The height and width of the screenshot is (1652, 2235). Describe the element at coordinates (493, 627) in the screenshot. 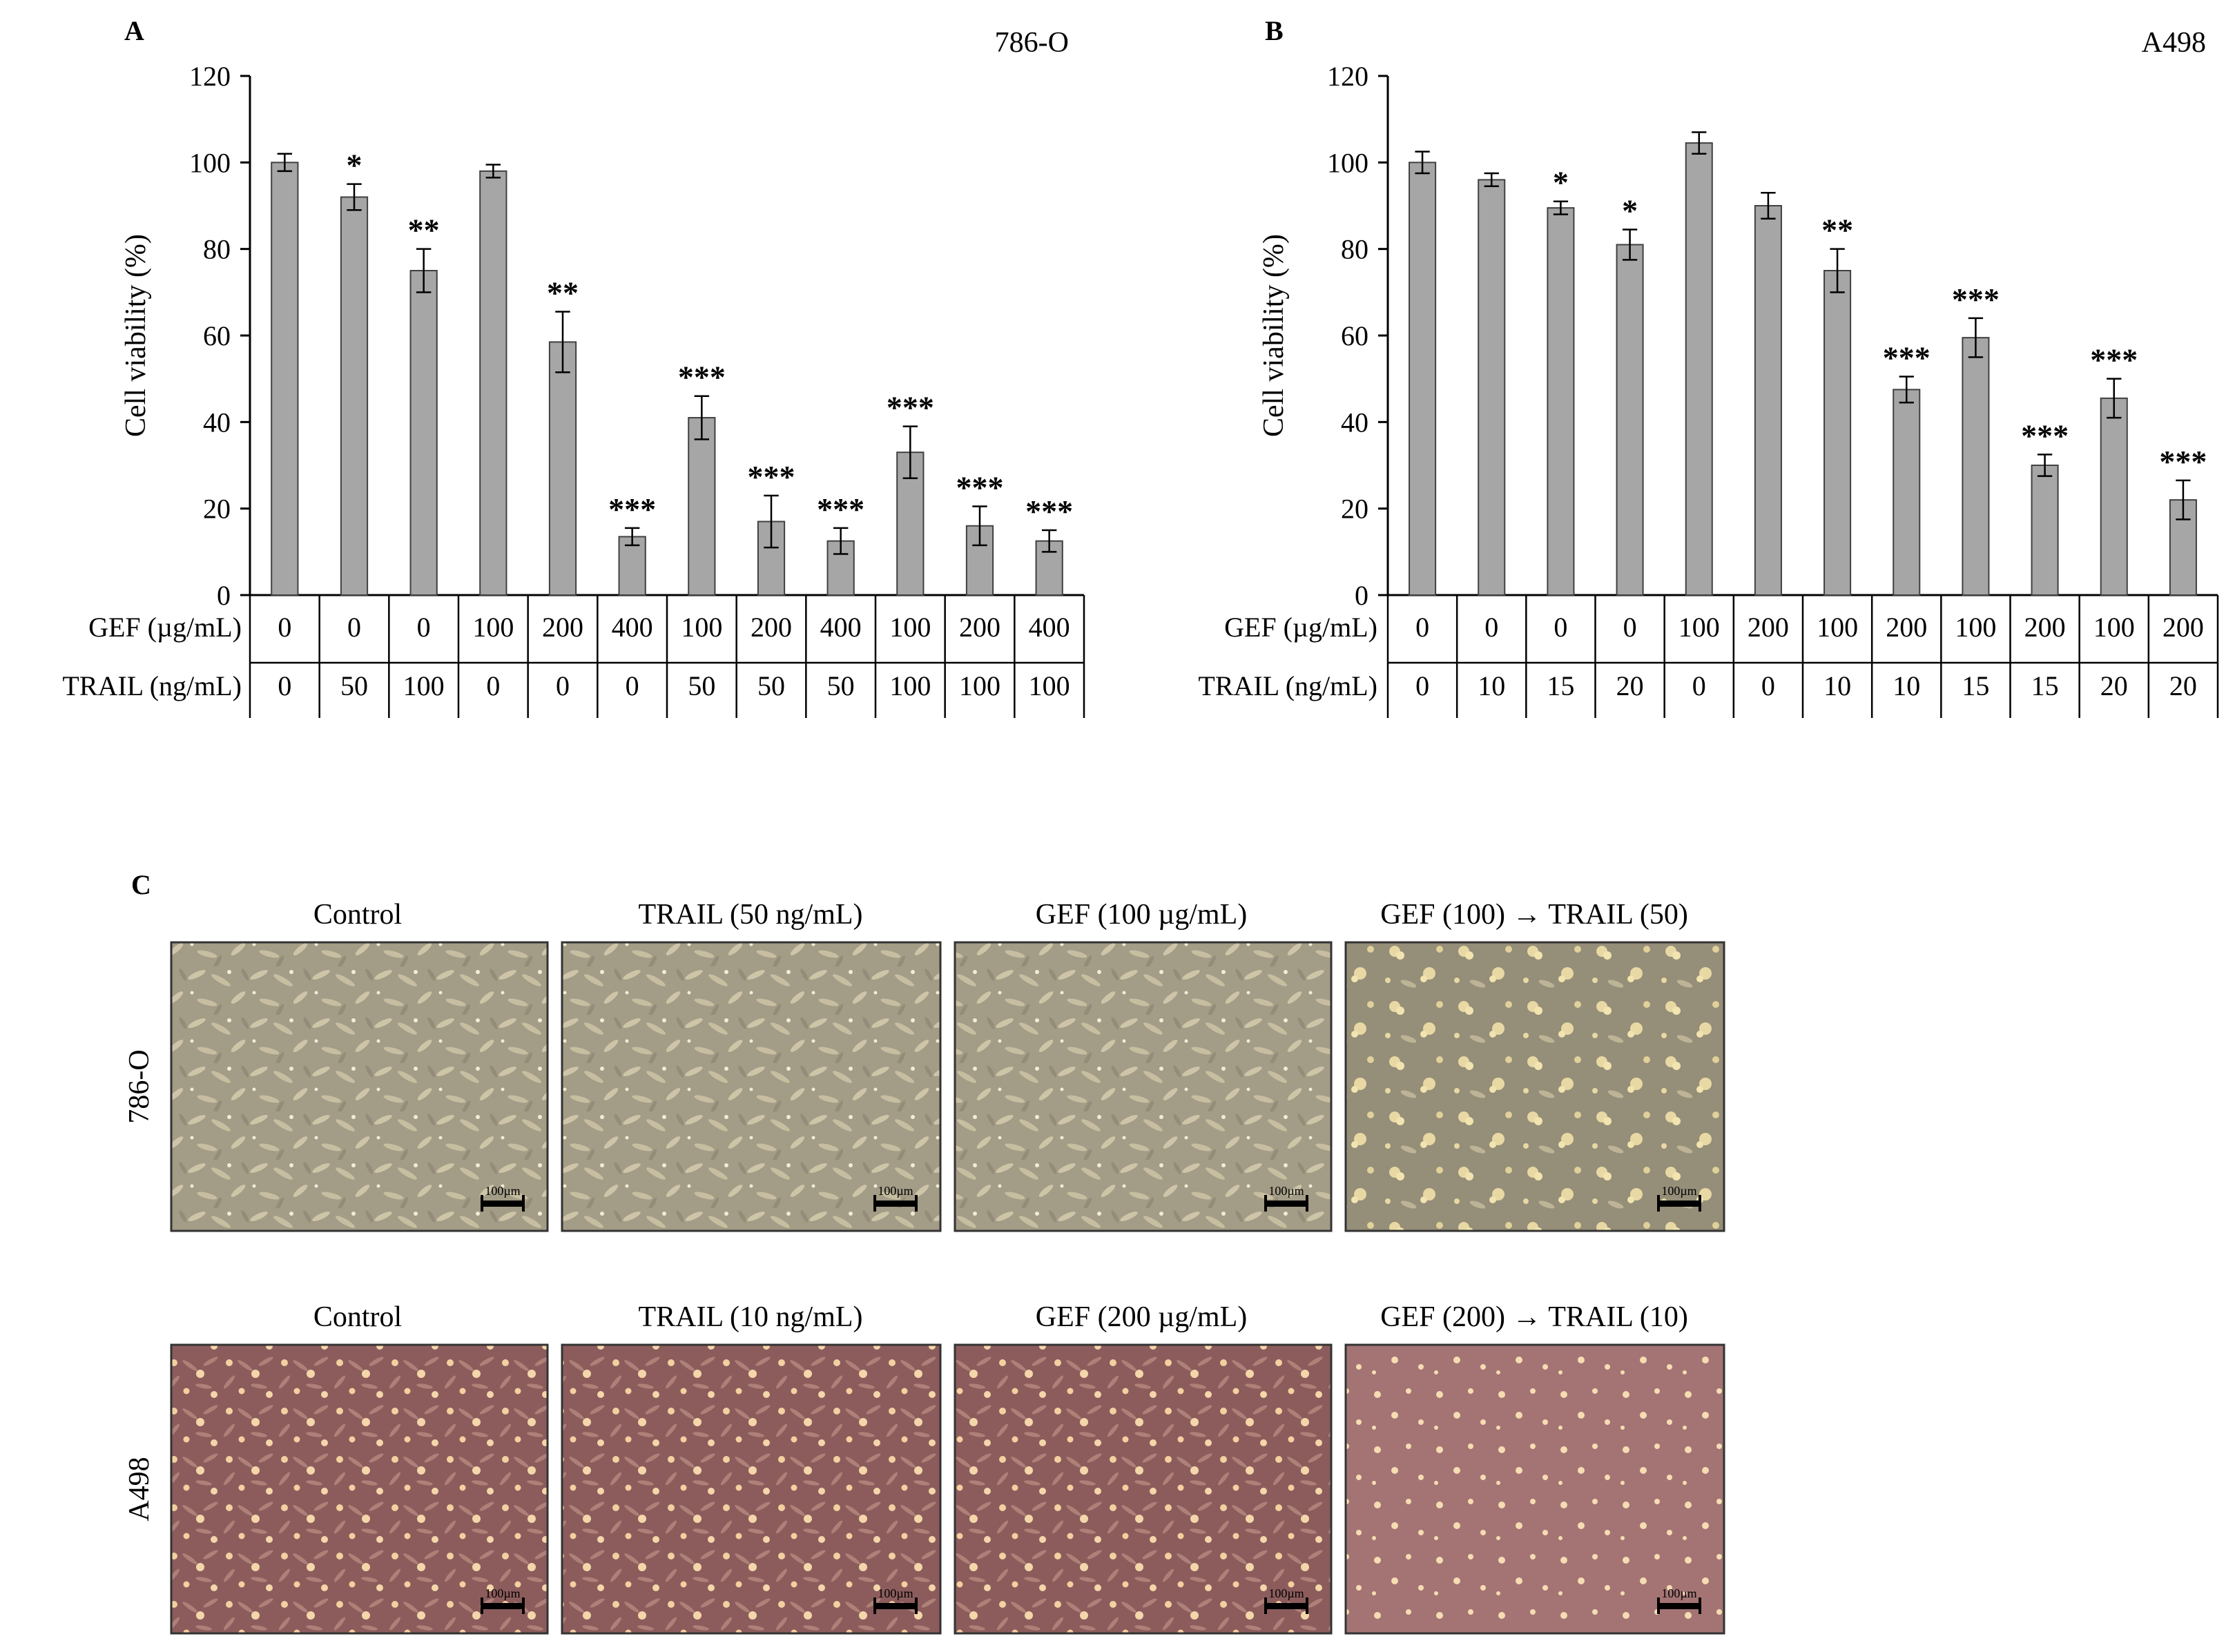

I see `chart-a-gef-cell-3: 100` at that location.